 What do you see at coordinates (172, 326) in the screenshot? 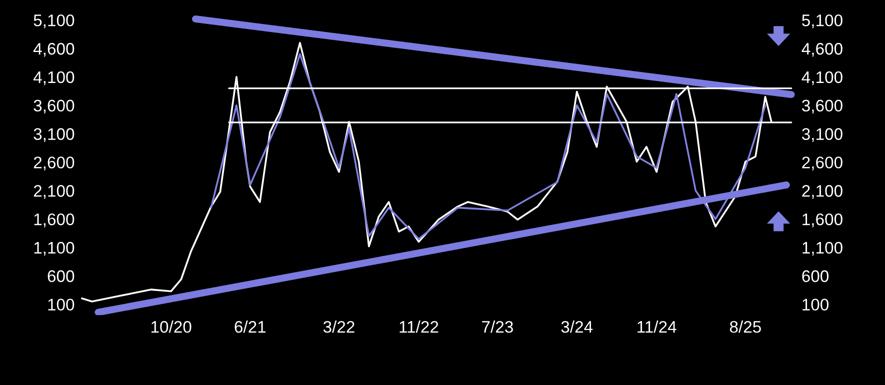
I see `x-tick-label: 10/20` at bounding box center [172, 326].